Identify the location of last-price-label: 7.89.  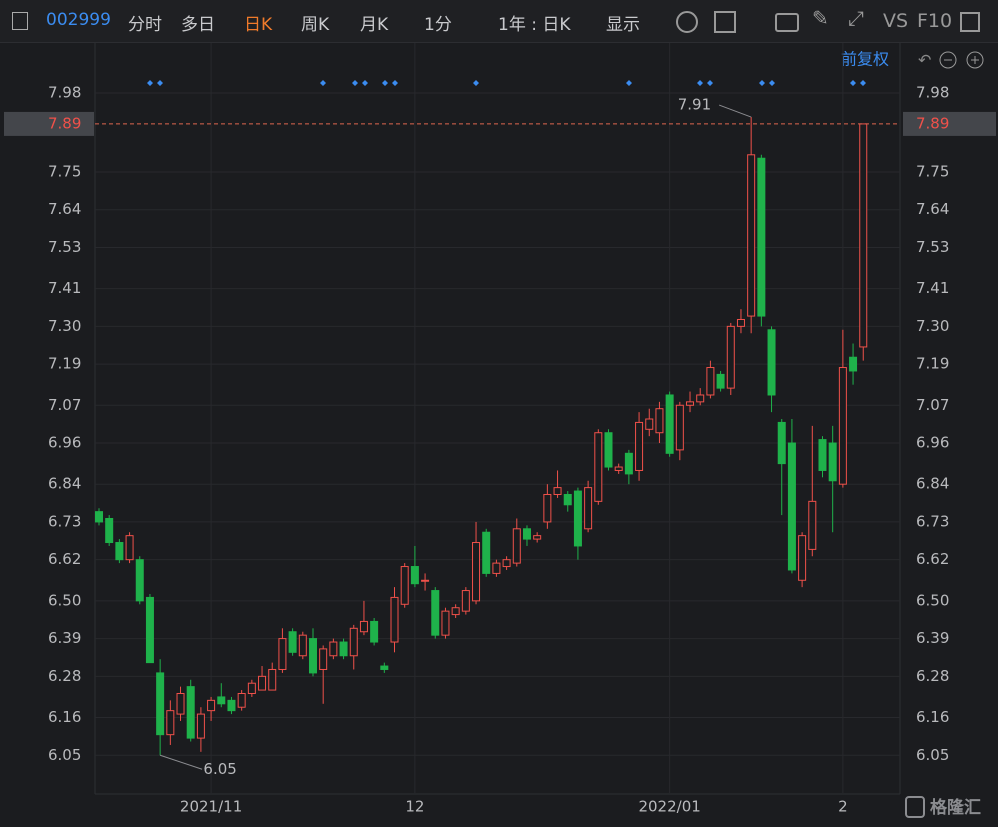
(64, 123).